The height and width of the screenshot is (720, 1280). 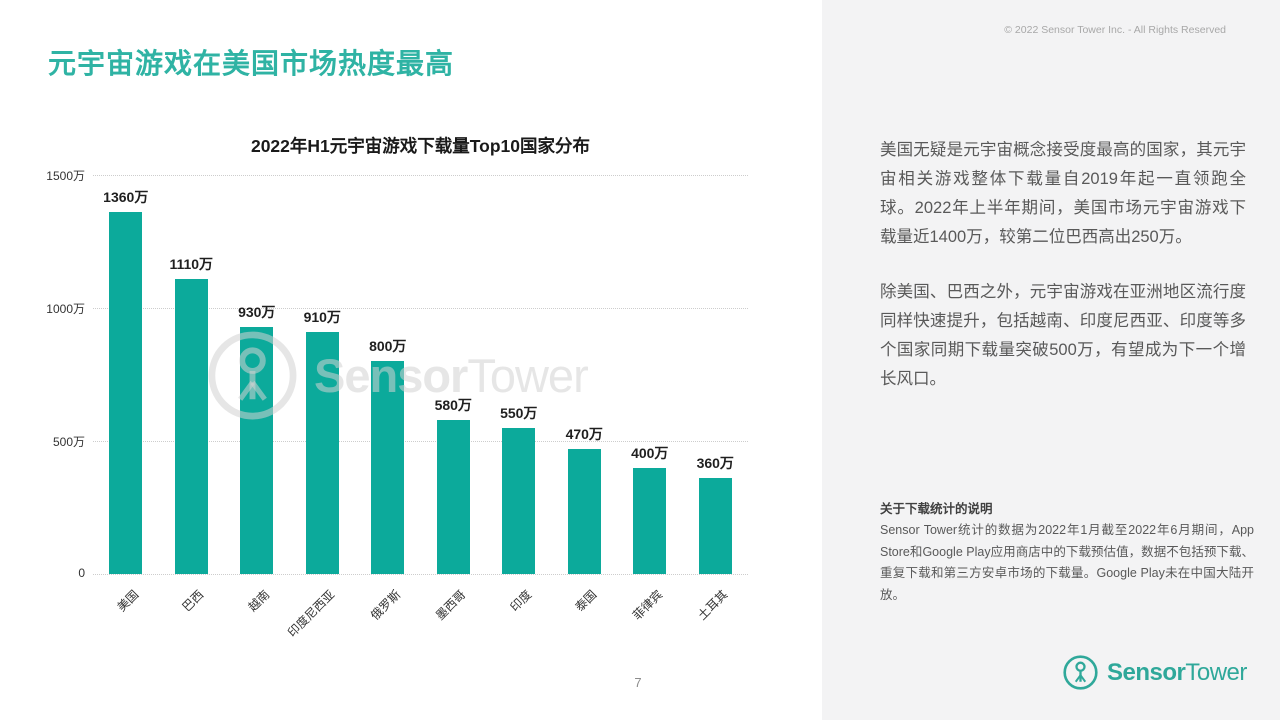 What do you see at coordinates (584, 433) in the screenshot?
I see `bar-value-label: 470万` at bounding box center [584, 433].